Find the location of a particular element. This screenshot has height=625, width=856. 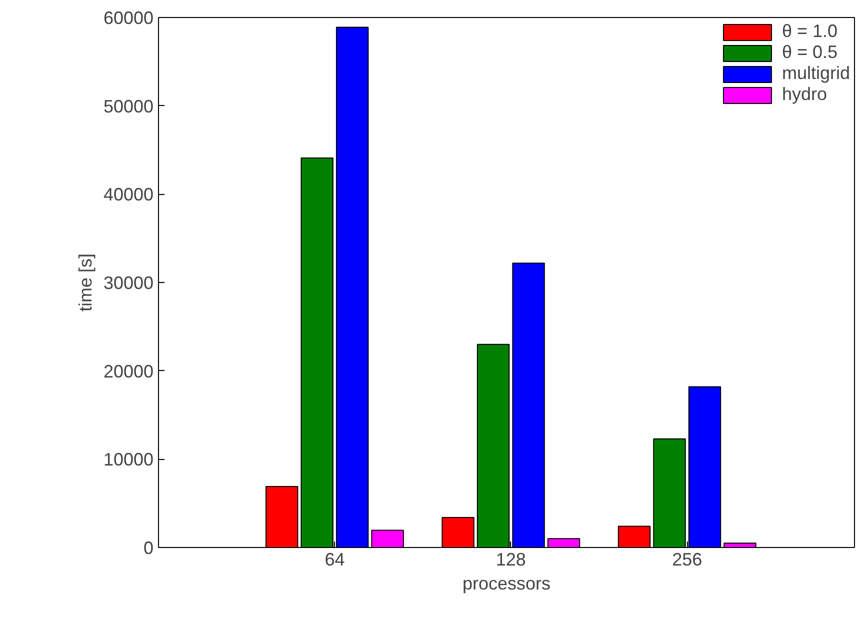

y-tick-label: 20000 is located at coordinates (128, 371).